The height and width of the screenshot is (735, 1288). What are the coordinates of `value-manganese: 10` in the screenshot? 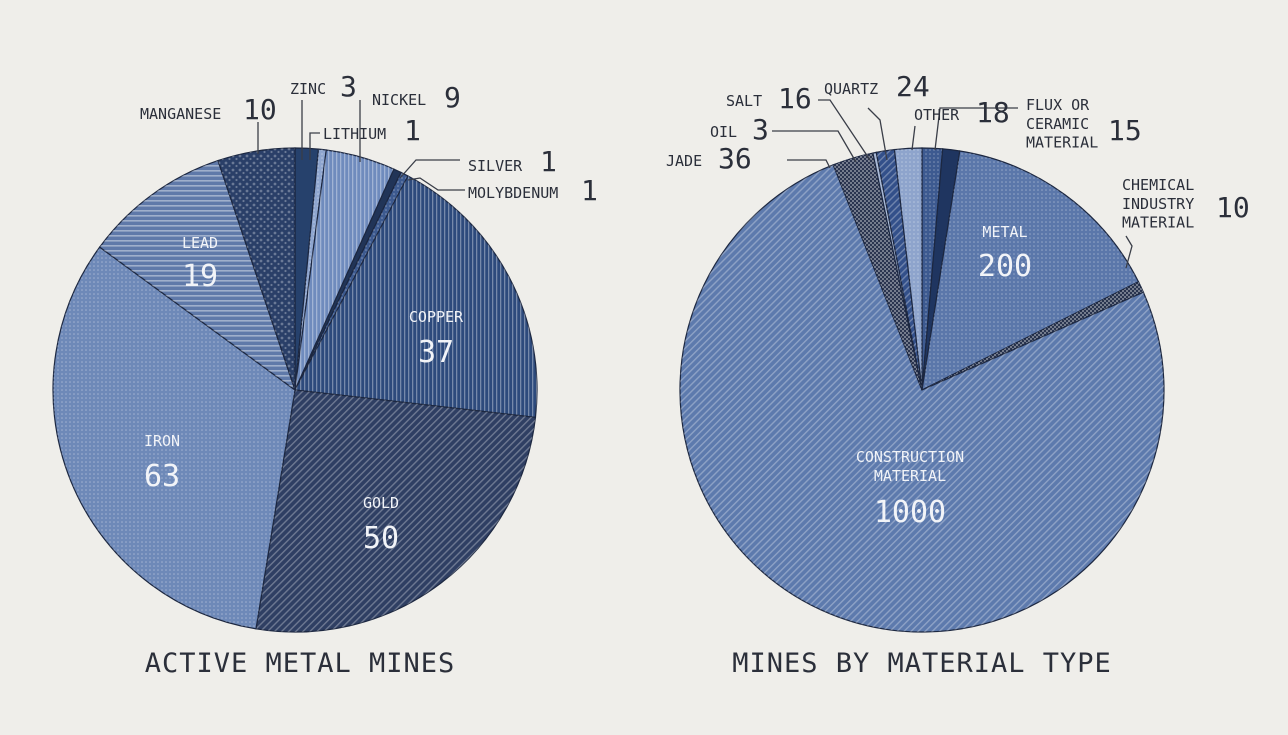 It's located at (260, 109).